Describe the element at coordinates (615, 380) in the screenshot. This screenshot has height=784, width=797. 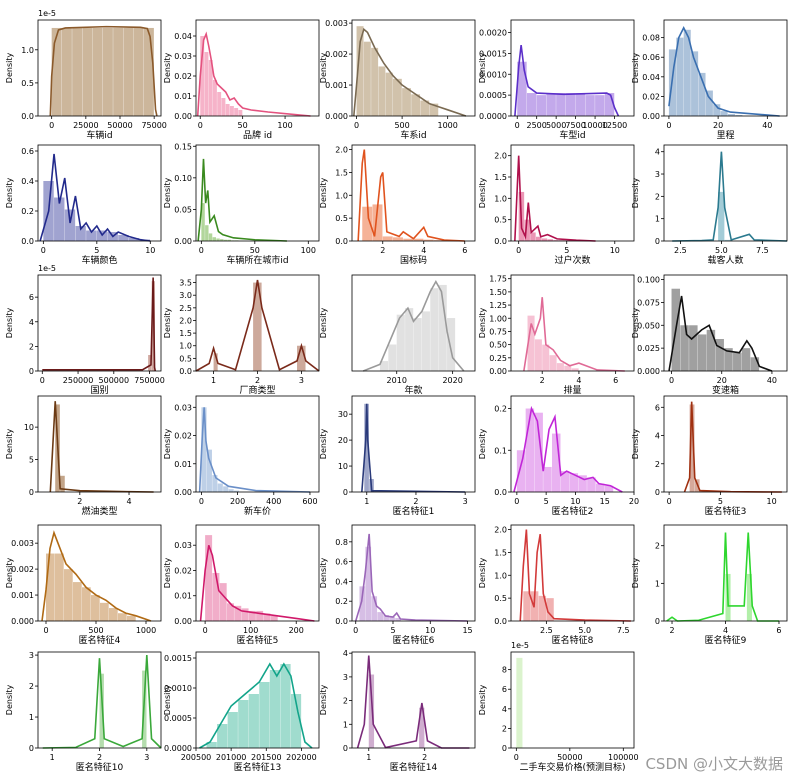
I see `x-tick-label: 6` at that location.